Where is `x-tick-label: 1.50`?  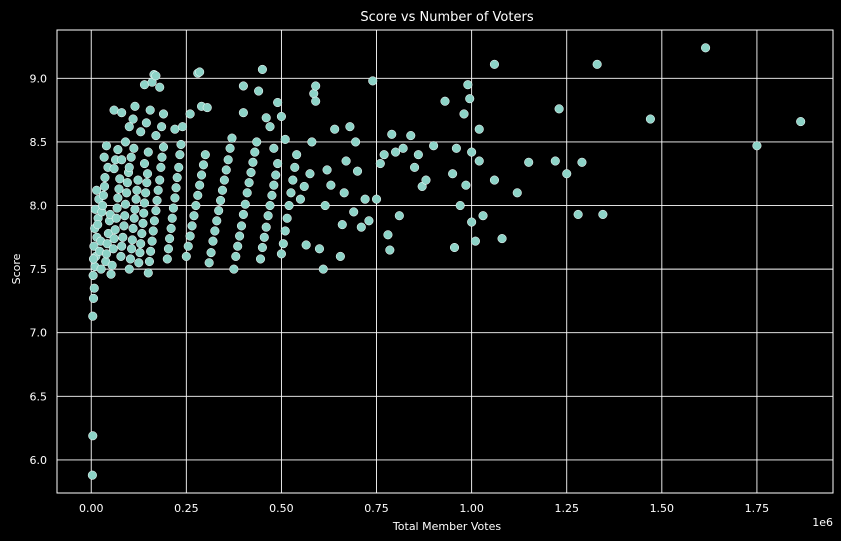 x-tick-label: 1.50 is located at coordinates (662, 508).